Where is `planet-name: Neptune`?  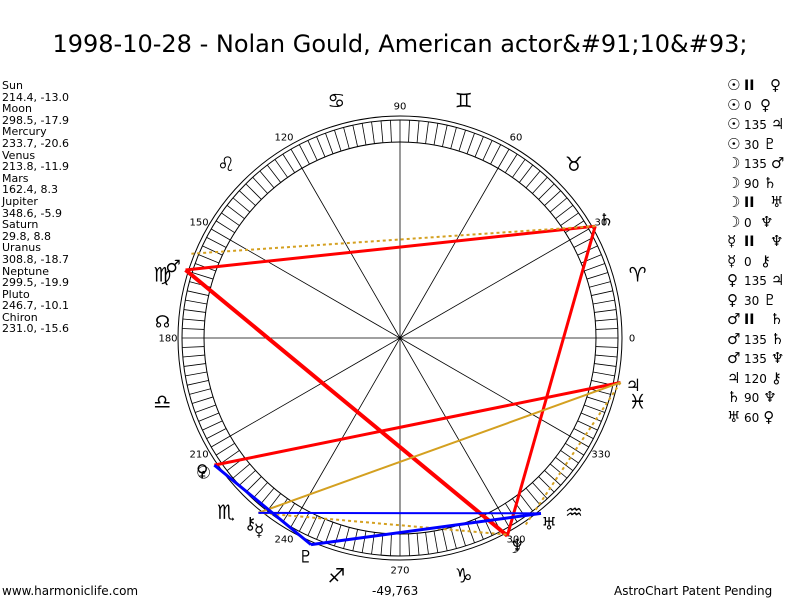
planet-name: Neptune is located at coordinates (26, 271).